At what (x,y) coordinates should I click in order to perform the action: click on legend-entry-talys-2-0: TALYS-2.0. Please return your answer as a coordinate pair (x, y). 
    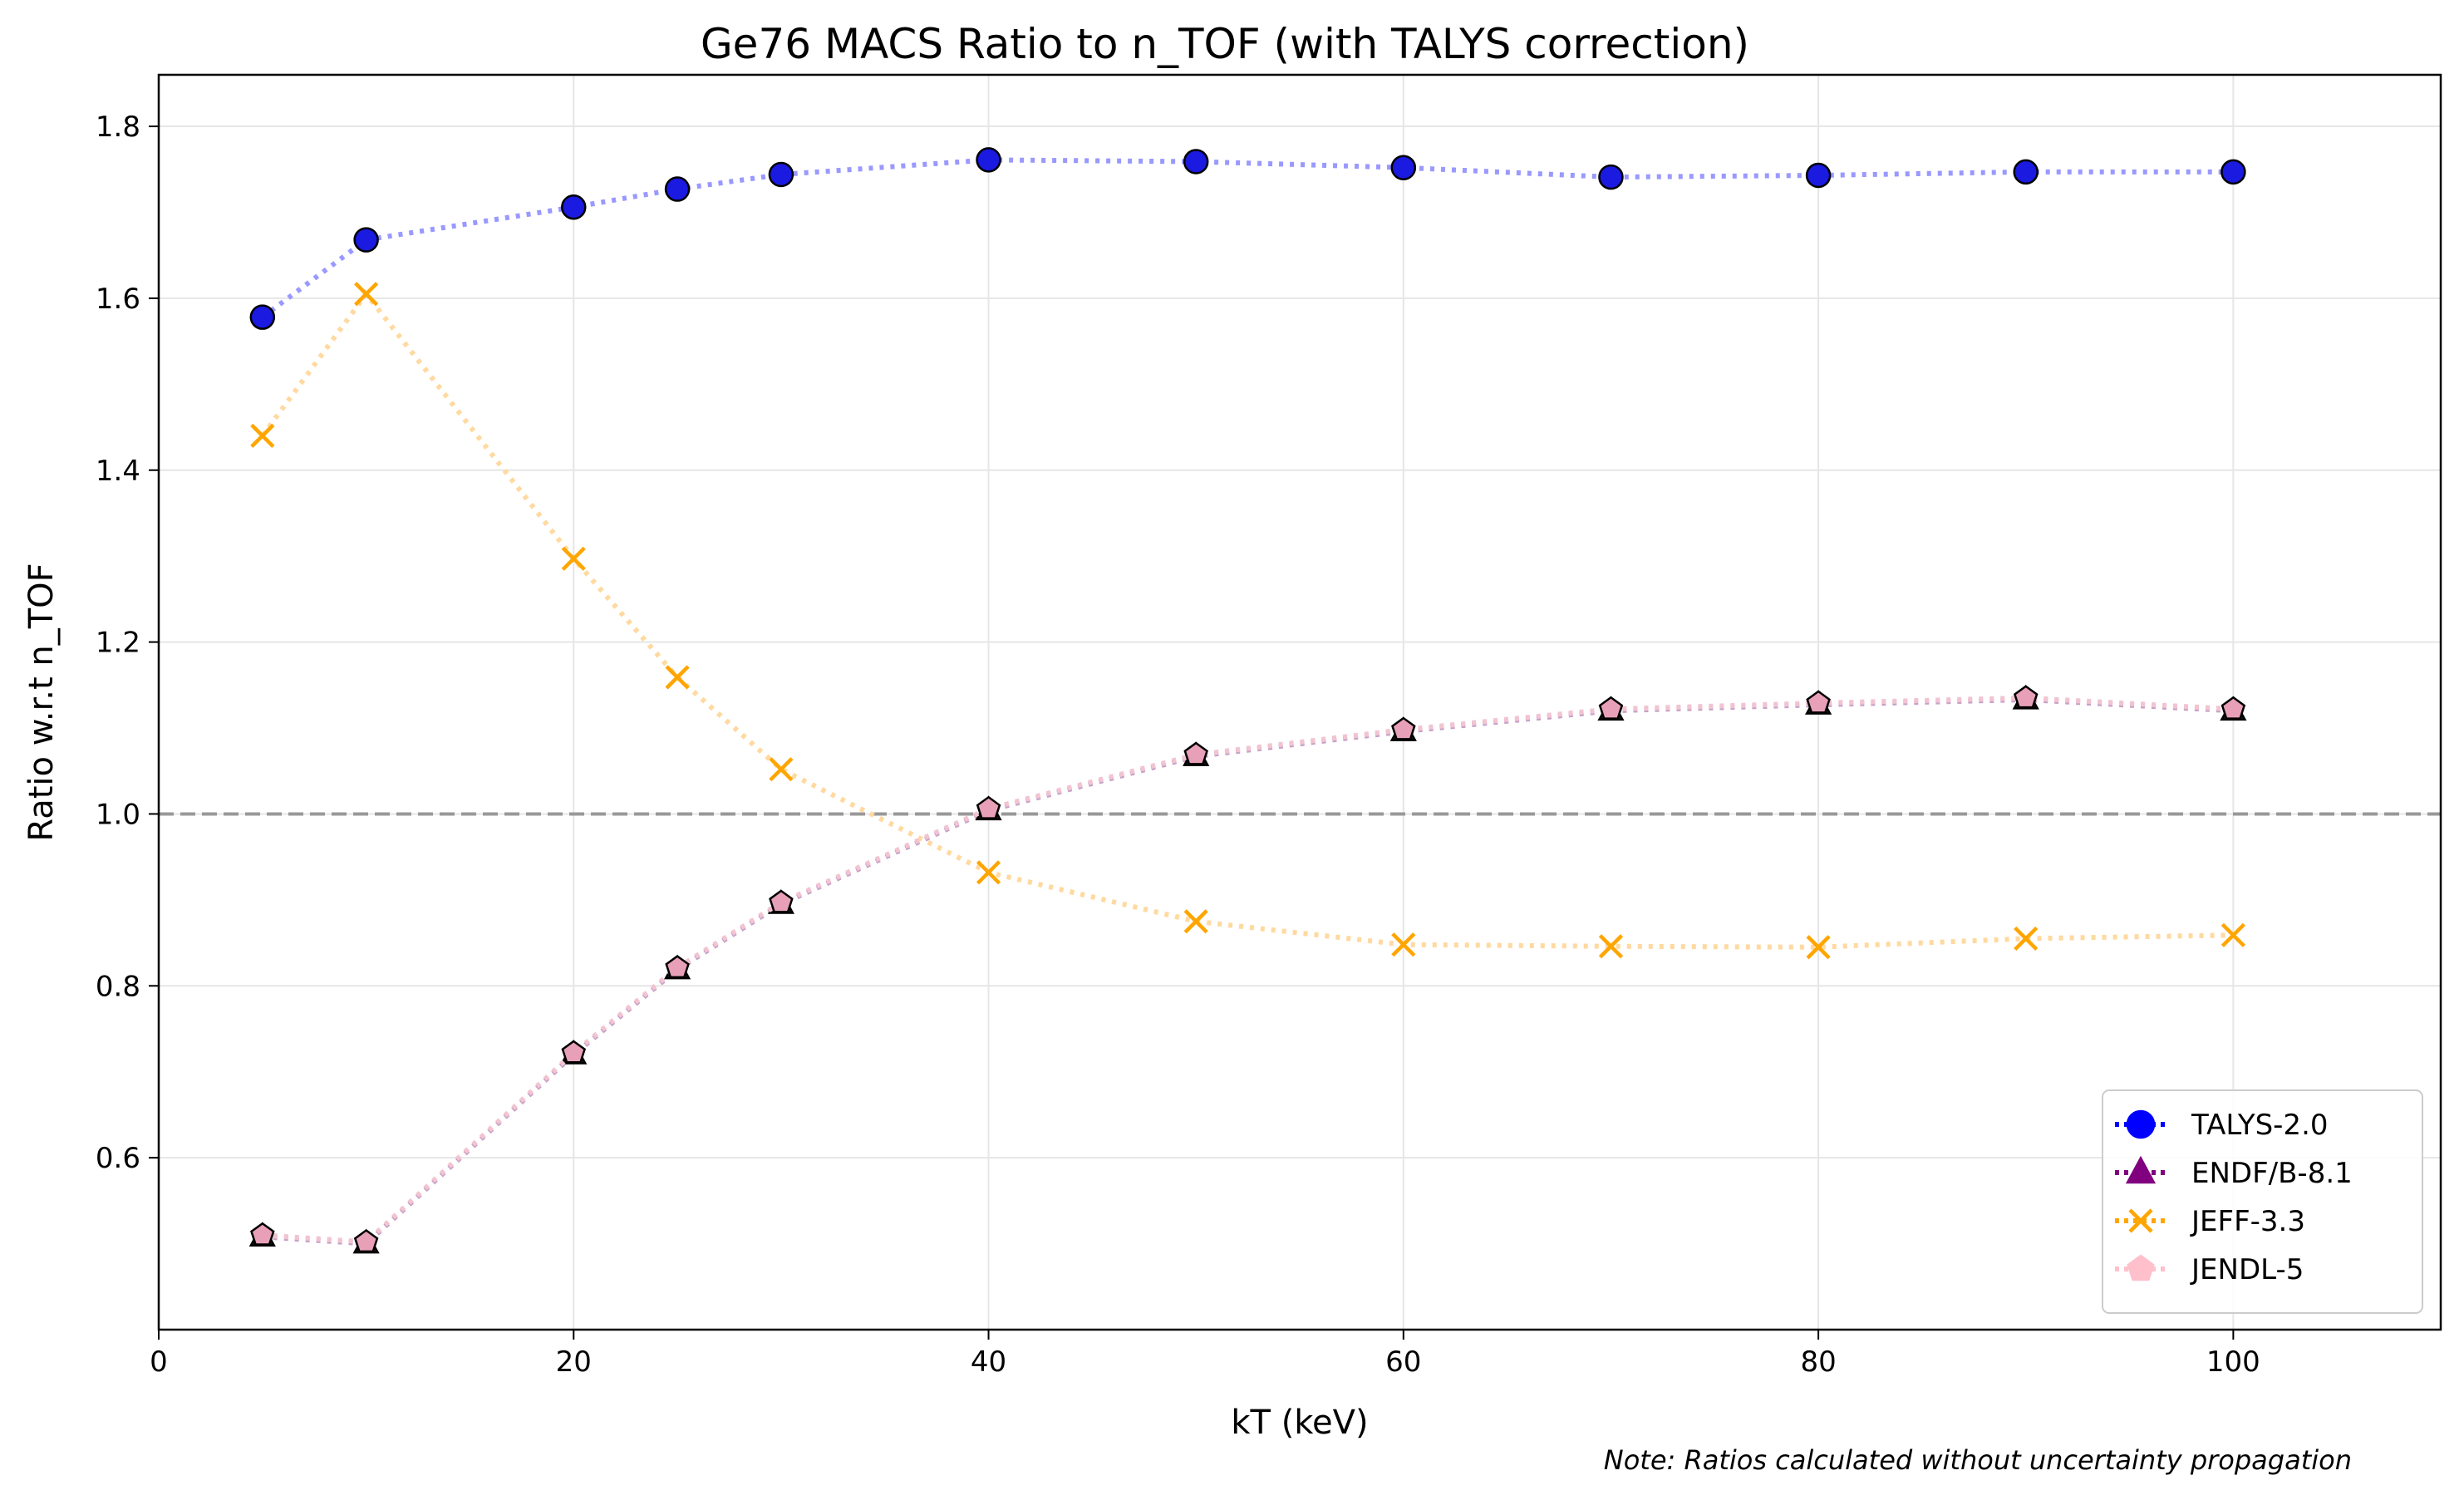
    Looking at the image, I should click on (2222, 1125).